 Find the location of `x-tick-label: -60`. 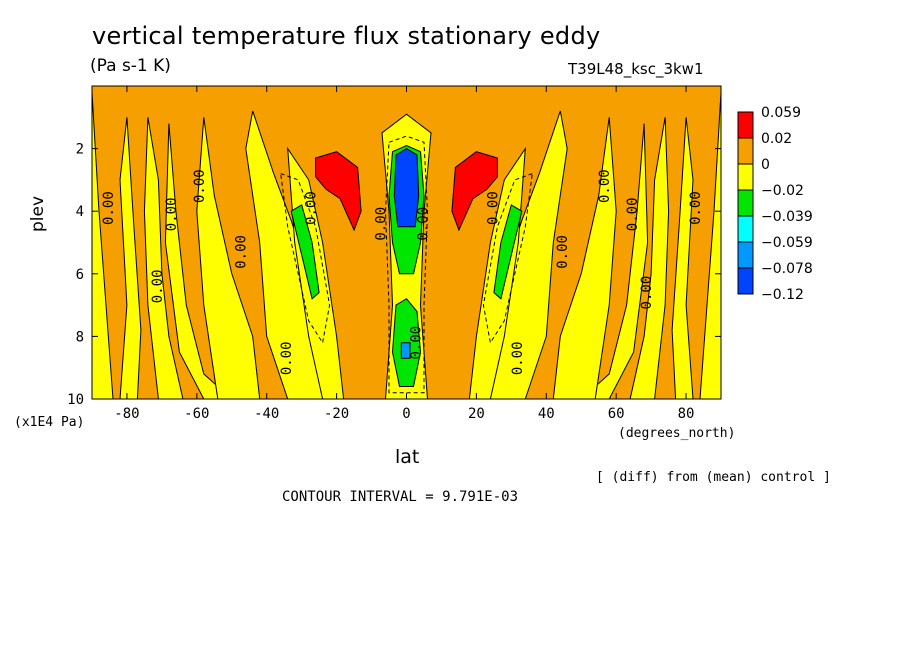

x-tick-label: -60 is located at coordinates (196, 414).